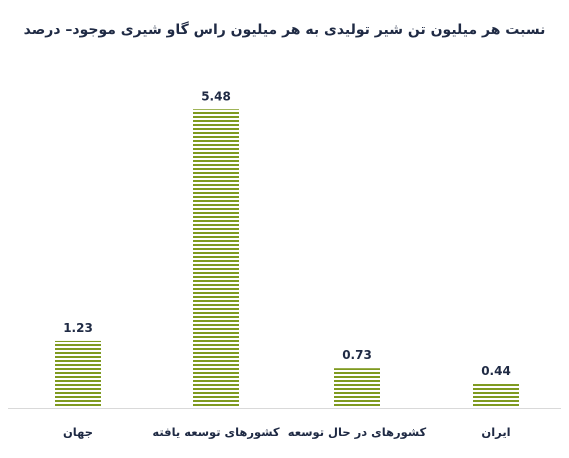  What do you see at coordinates (216, 432) in the screenshot?
I see `category-label-2: کشورهای توسعه یافته` at bounding box center [216, 432].